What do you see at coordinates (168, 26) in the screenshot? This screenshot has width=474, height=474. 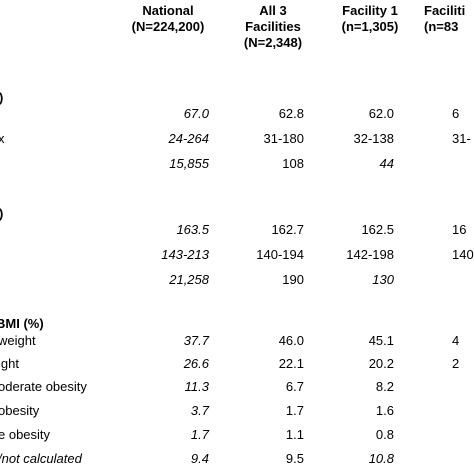 I see `header-national-line2: (N=224,200)` at bounding box center [168, 26].